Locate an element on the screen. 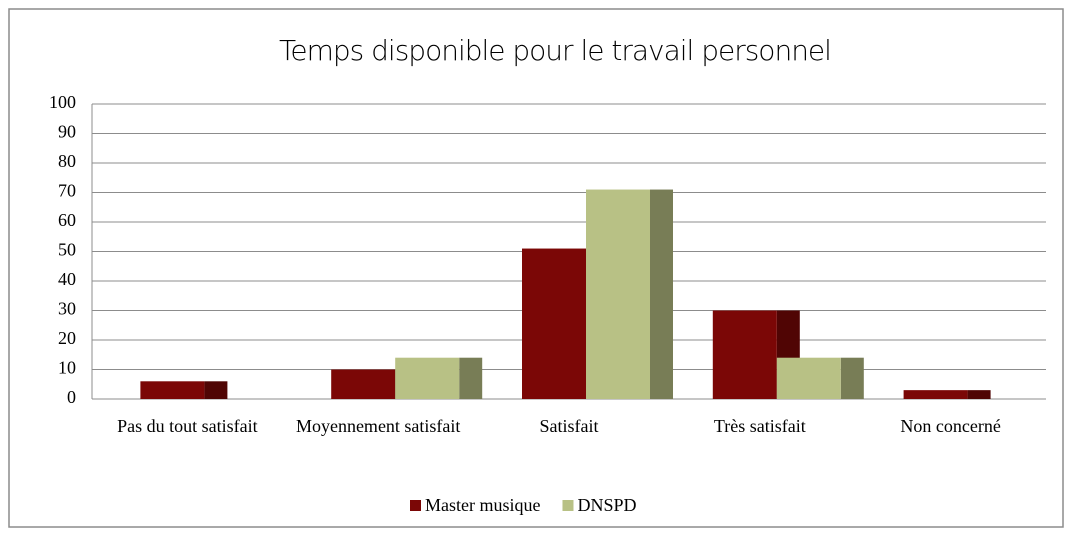 The image size is (1072, 536). y-tick-label: 90 is located at coordinates (67, 132).